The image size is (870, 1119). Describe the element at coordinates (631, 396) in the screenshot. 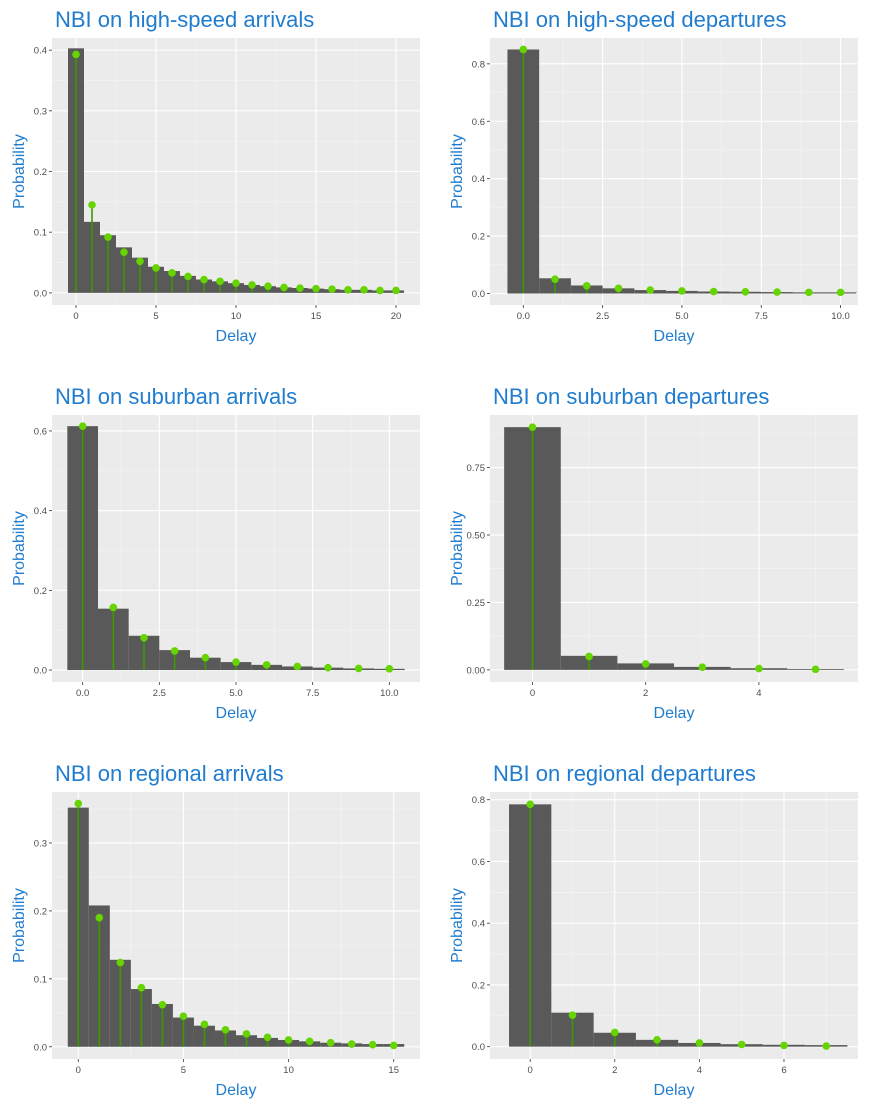

I see `chart-title: NBI on suburban departures` at that location.